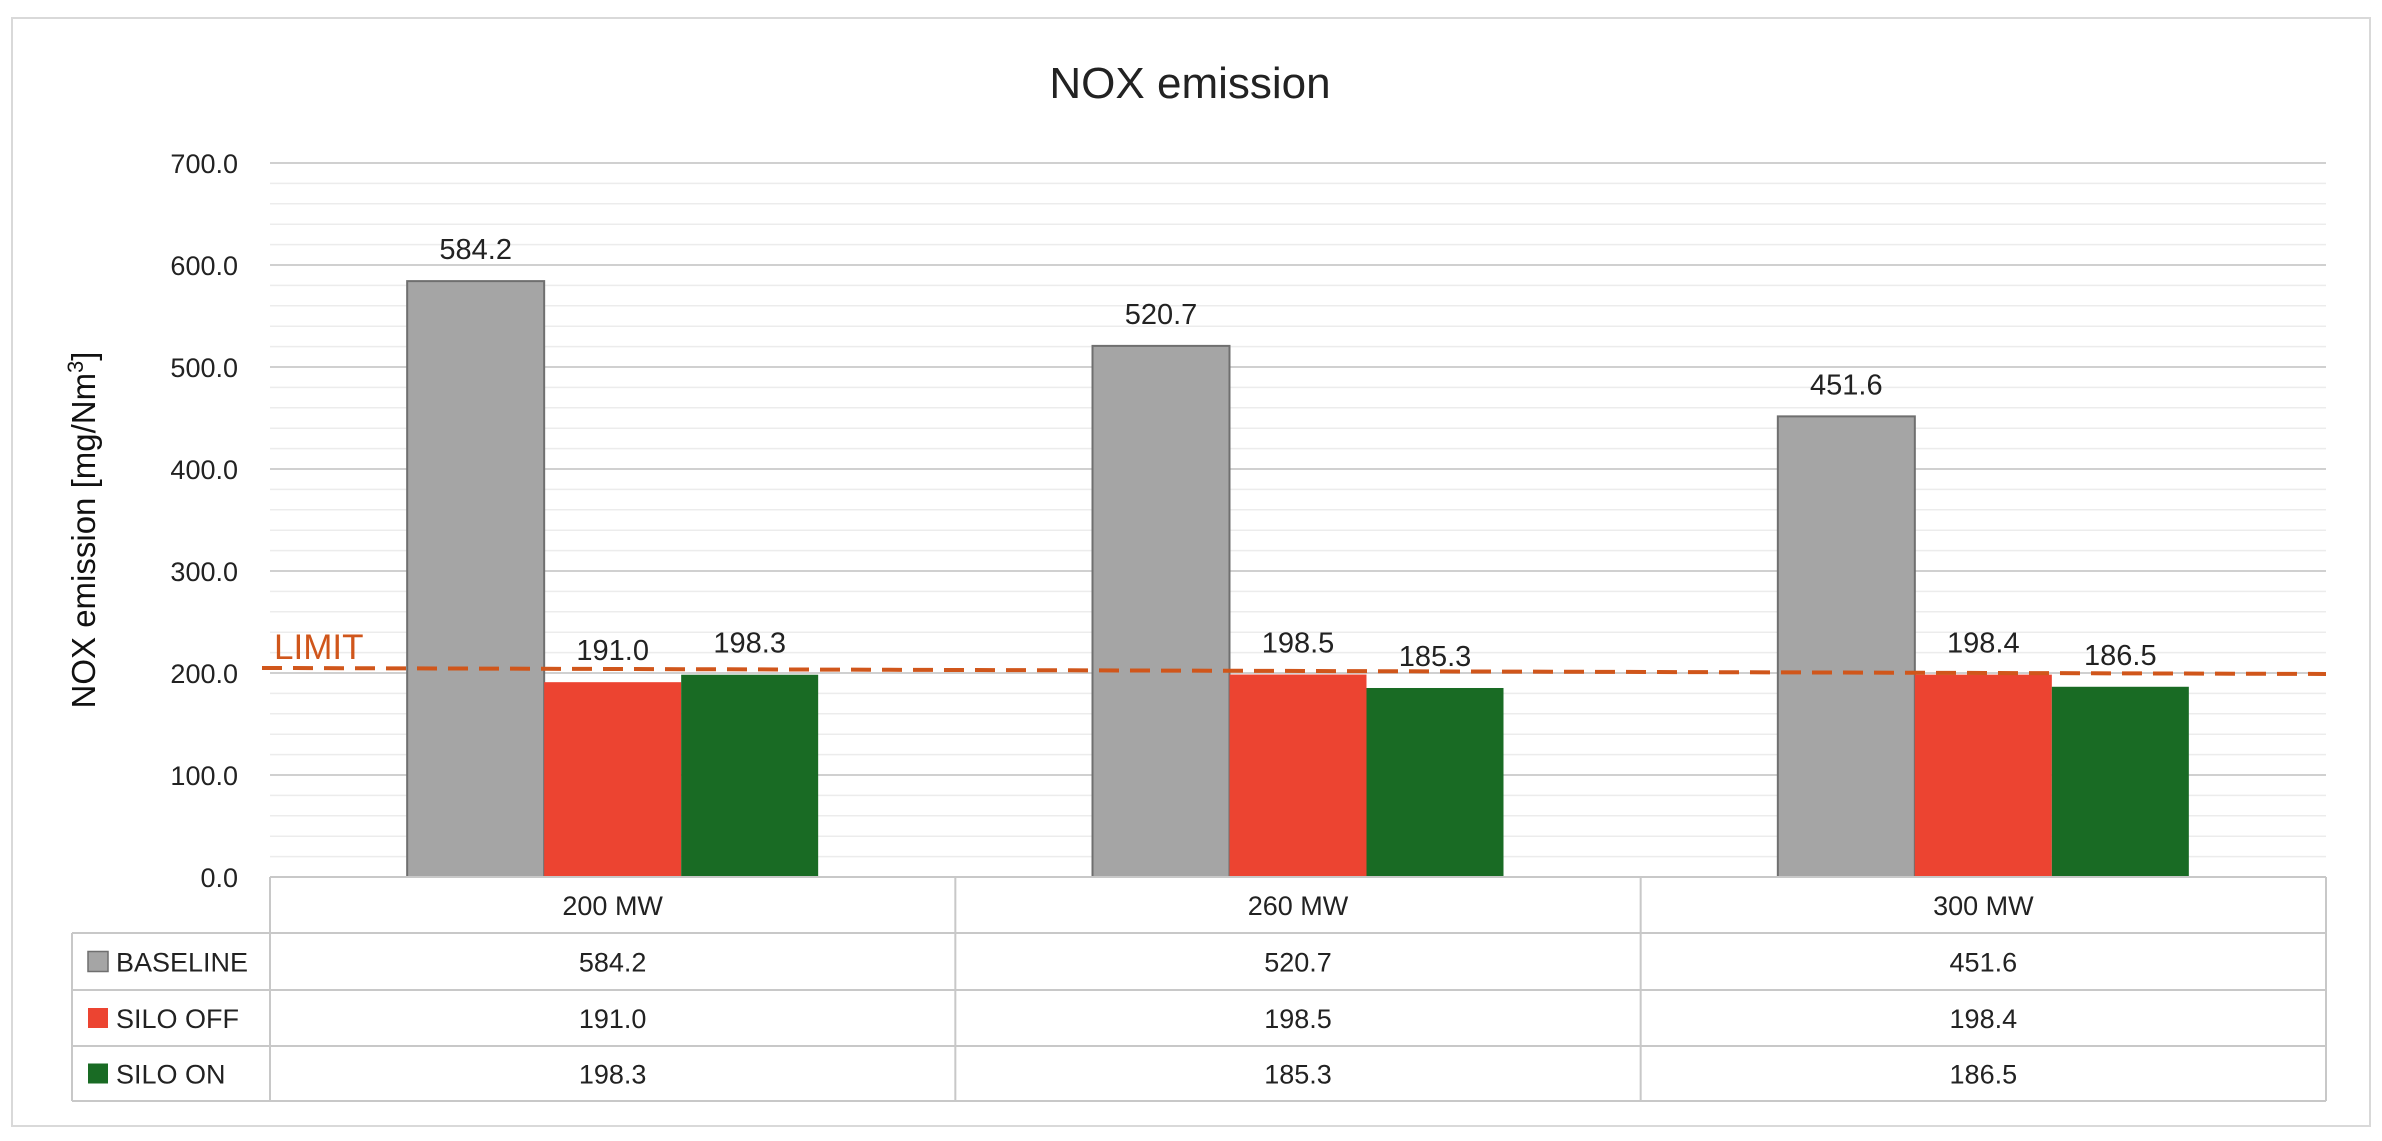 This screenshot has width=2382, height=1141. What do you see at coordinates (1298, 644) in the screenshot?
I see `data-label: 198.5` at bounding box center [1298, 644].